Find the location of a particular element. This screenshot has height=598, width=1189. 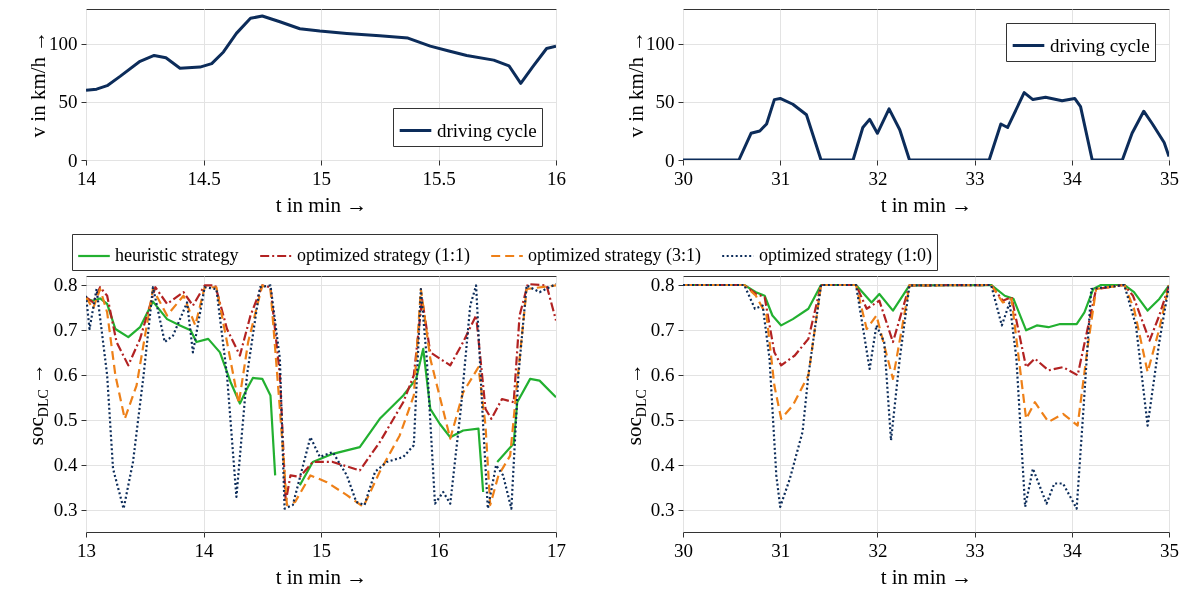

x-tick-label: 15.5 is located at coordinates (439, 178).